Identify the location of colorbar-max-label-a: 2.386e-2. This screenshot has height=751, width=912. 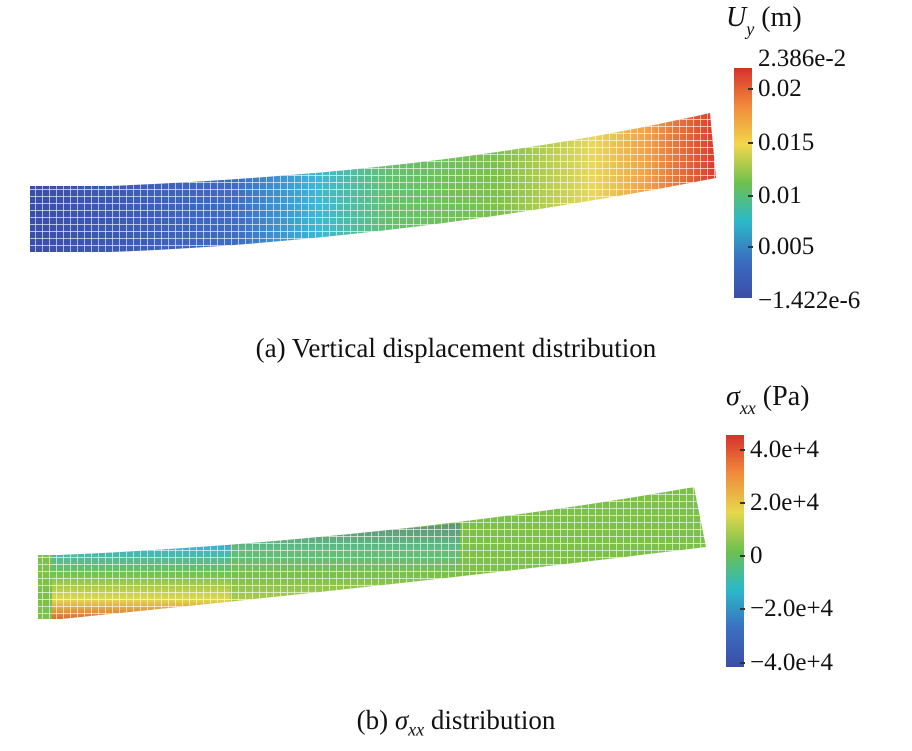
(802, 58).